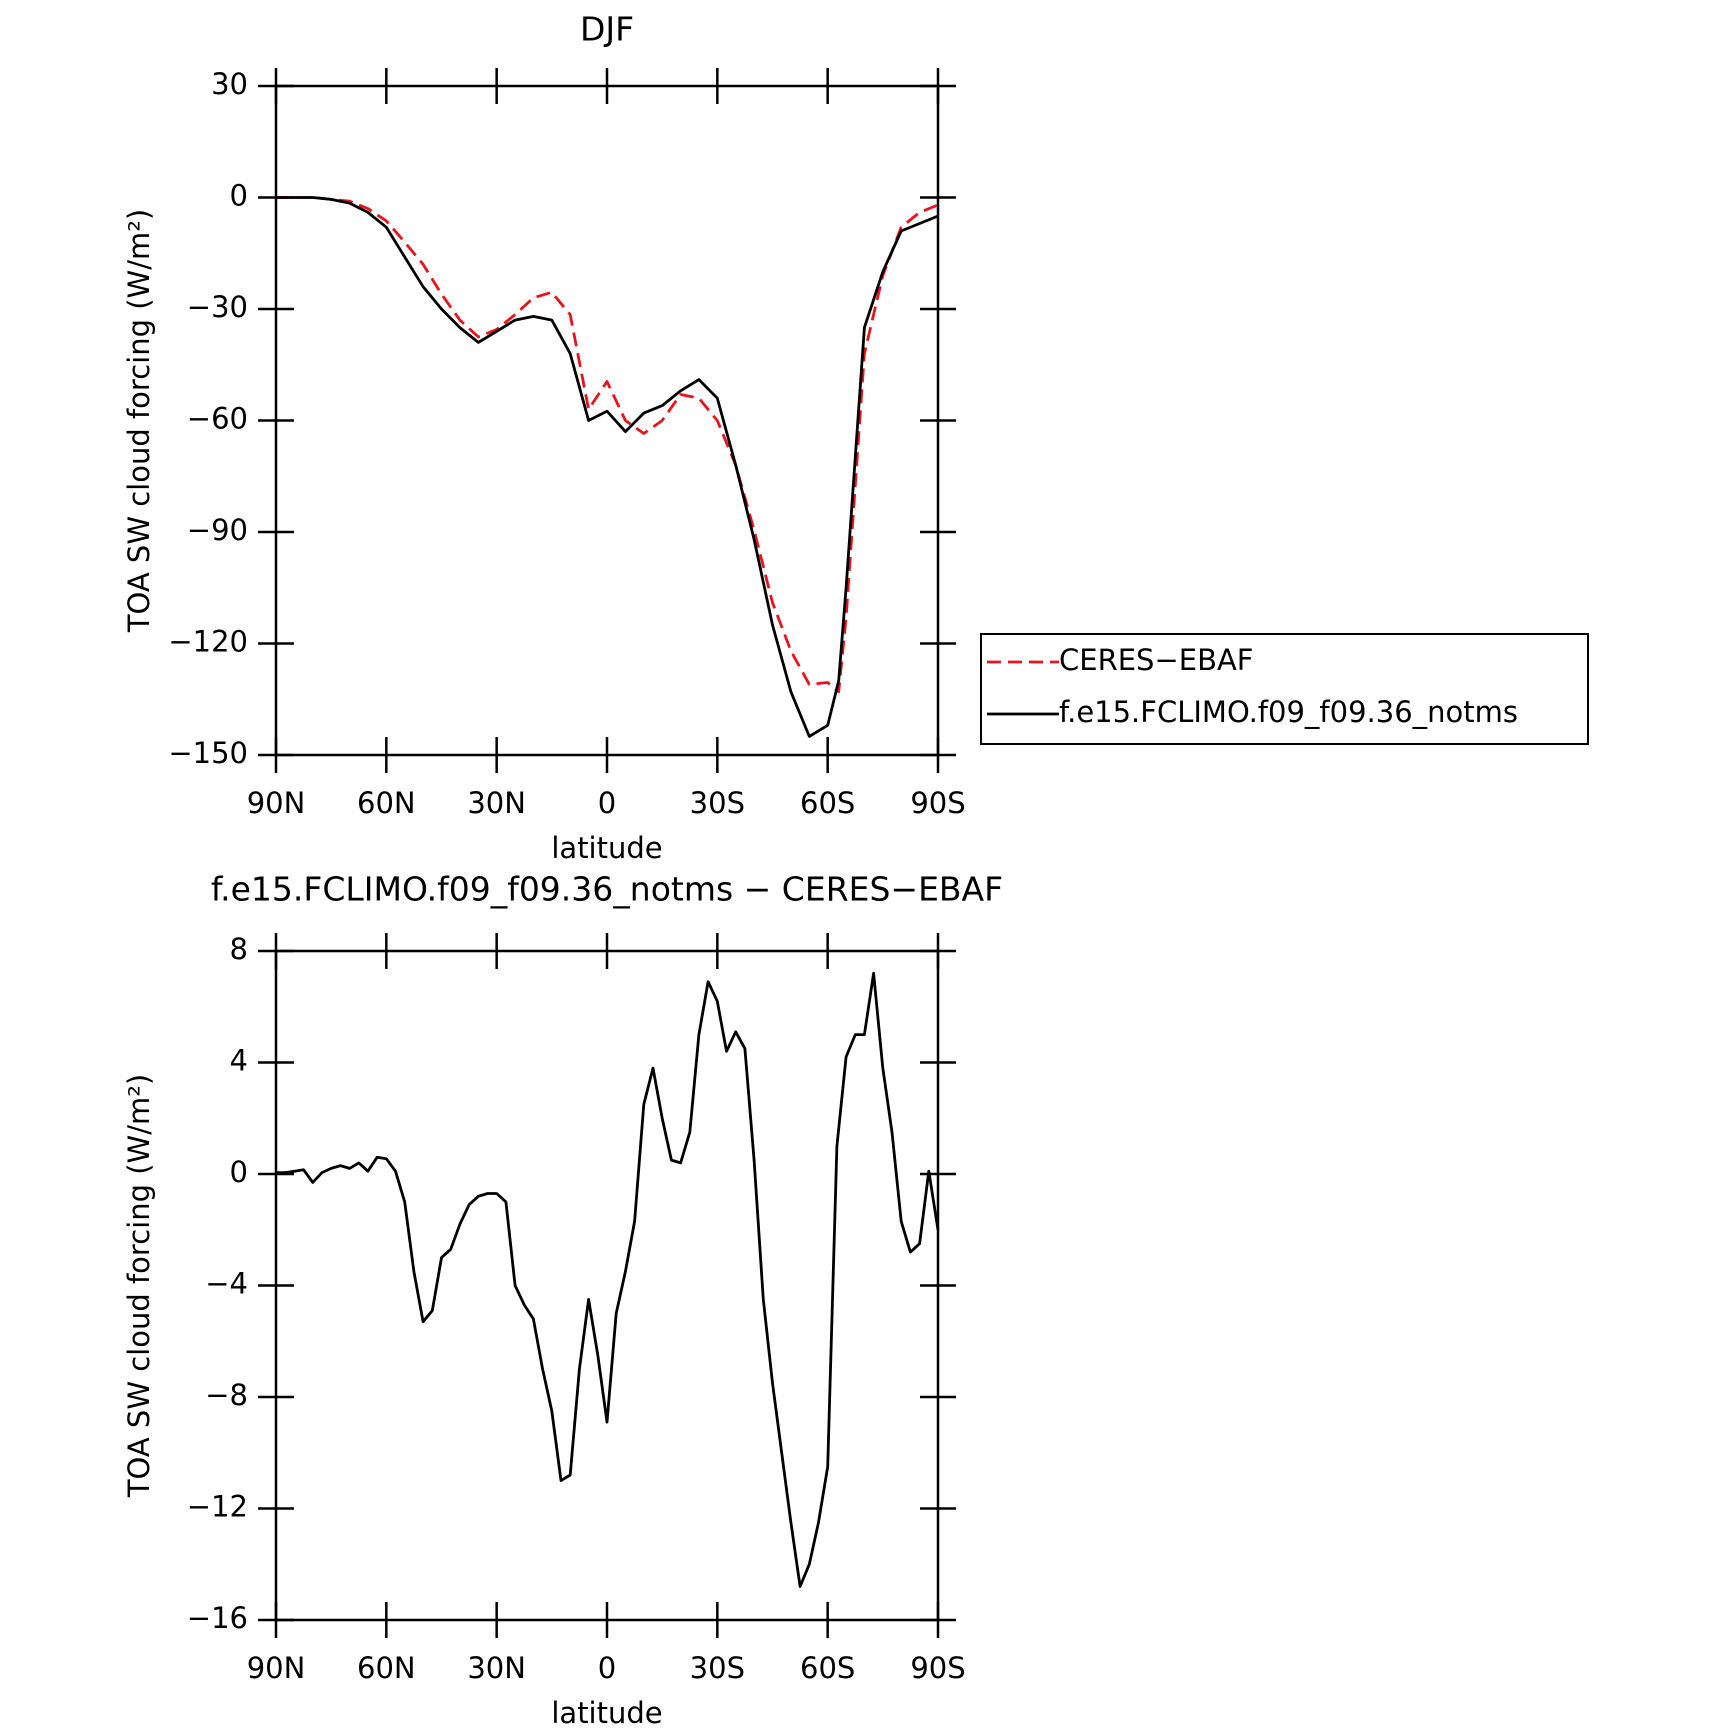 The width and height of the screenshot is (1710, 1734). Describe the element at coordinates (239, 949) in the screenshot. I see `y-tick-label: 8` at that location.